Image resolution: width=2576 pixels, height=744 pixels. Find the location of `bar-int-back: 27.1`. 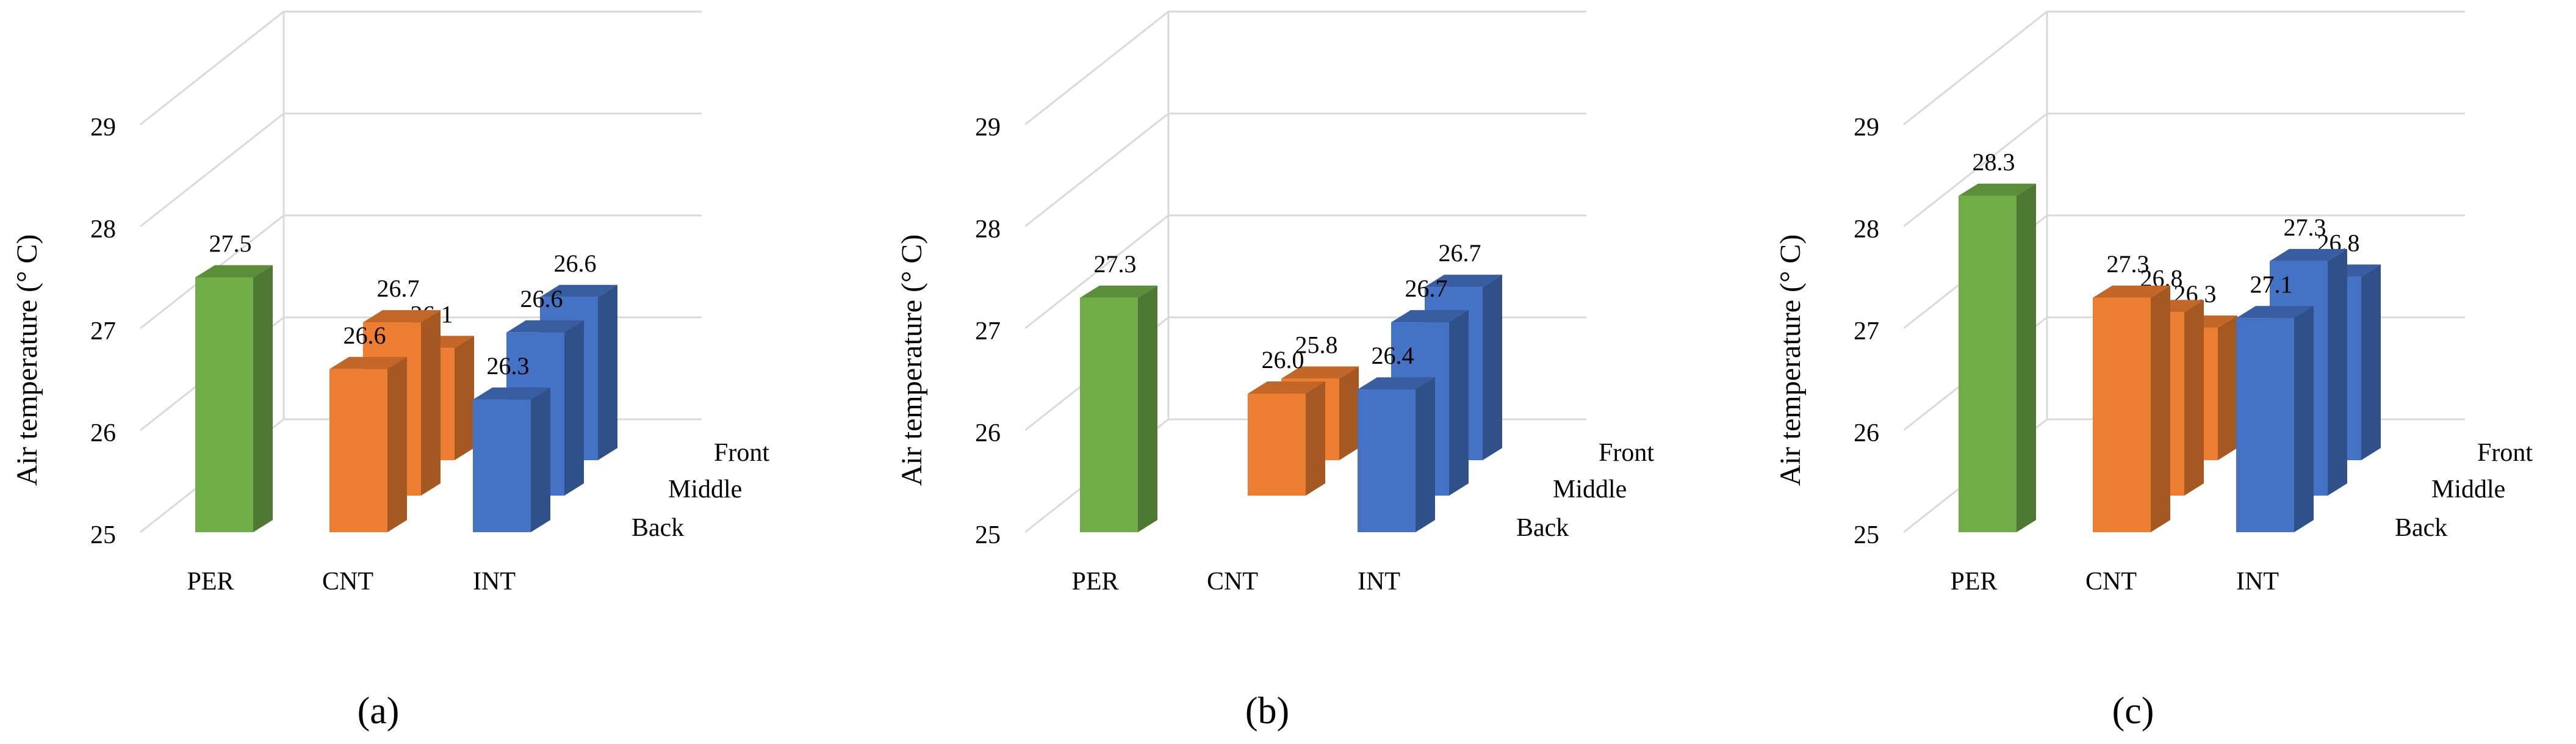

bar-int-back: 27.1 is located at coordinates (2275, 401).